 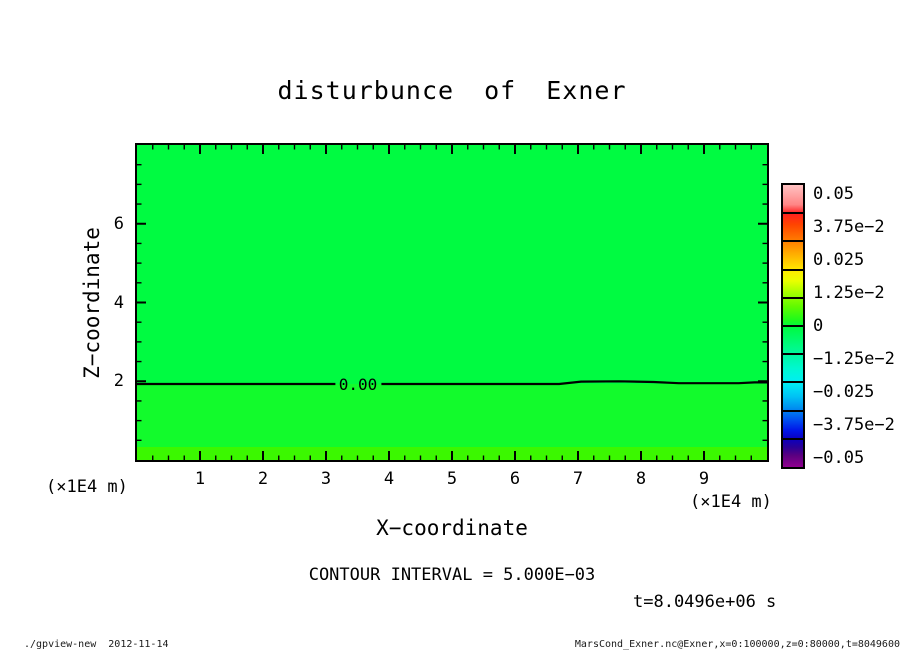 What do you see at coordinates (849, 227) in the screenshot?
I see `colorbar-tick-label: 3.75e−2` at bounding box center [849, 227].